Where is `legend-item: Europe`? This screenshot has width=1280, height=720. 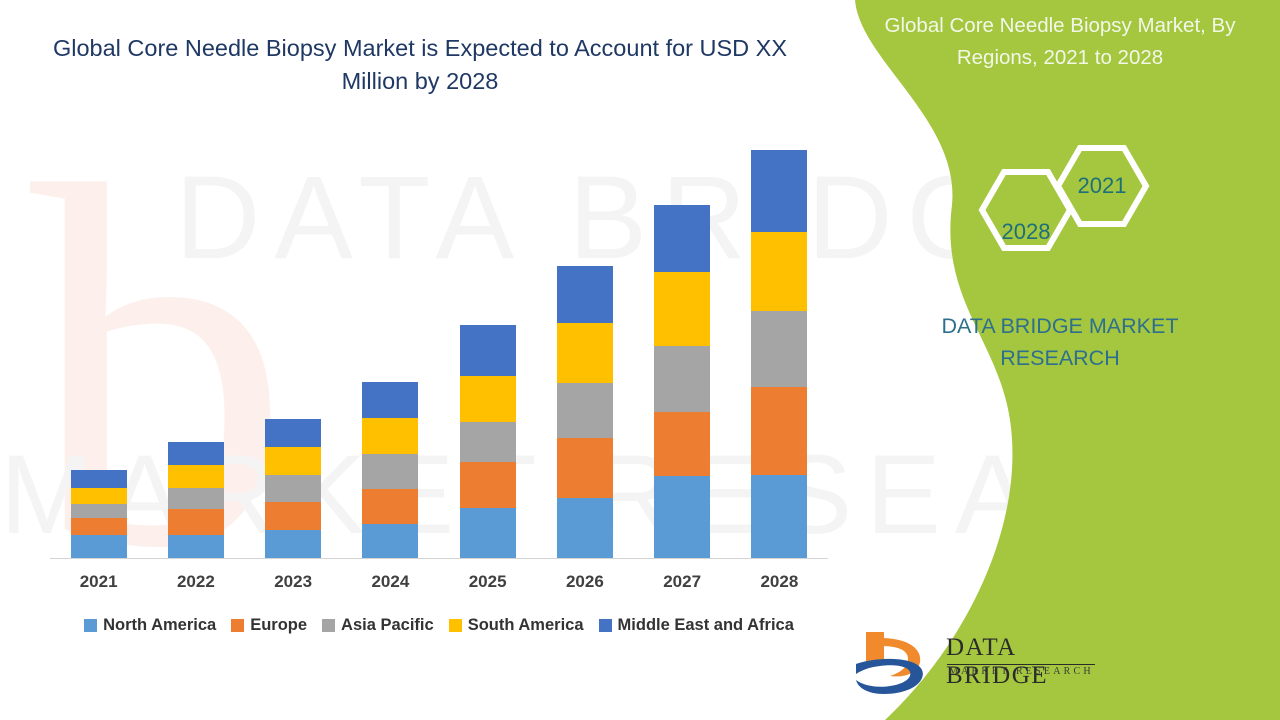 legend-item: Europe is located at coordinates (269, 625).